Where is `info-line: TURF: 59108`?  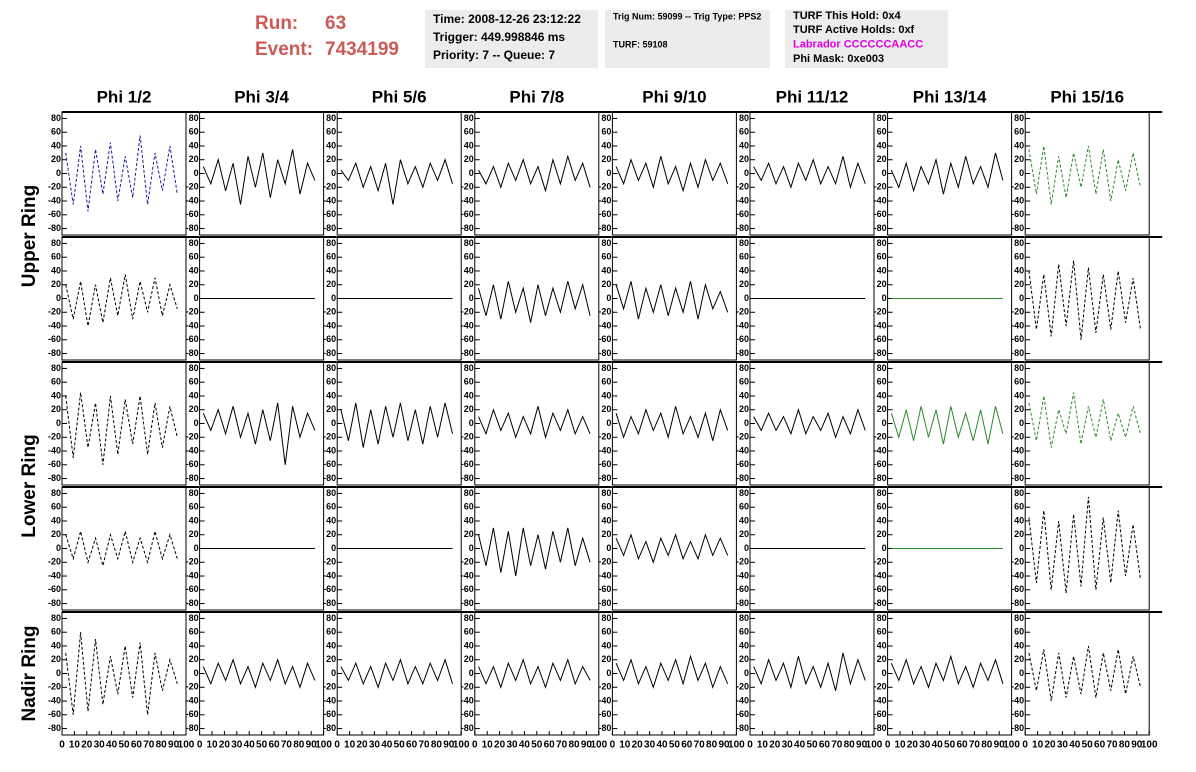 info-line: TURF: 59108 is located at coordinates (640, 44).